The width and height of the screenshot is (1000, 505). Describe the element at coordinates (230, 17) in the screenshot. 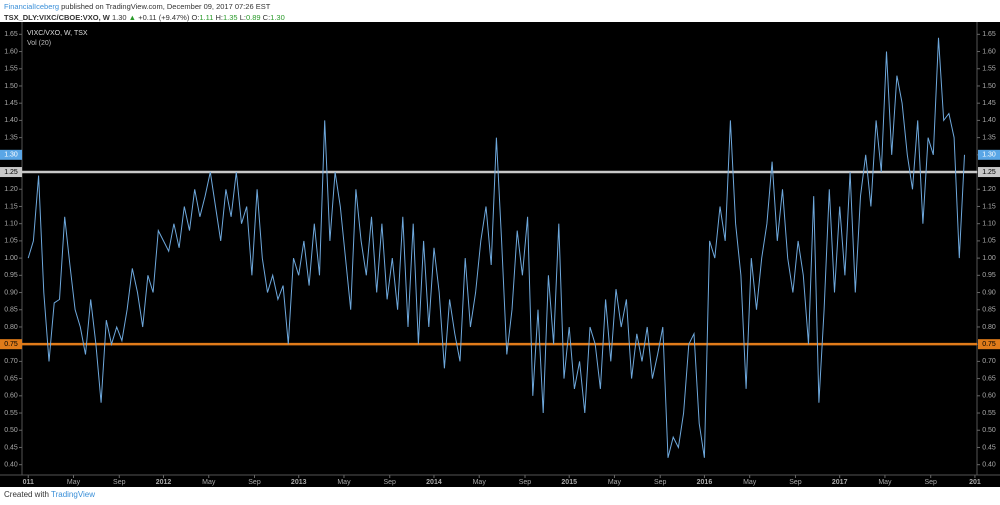

I see `h: 1.35` at that location.